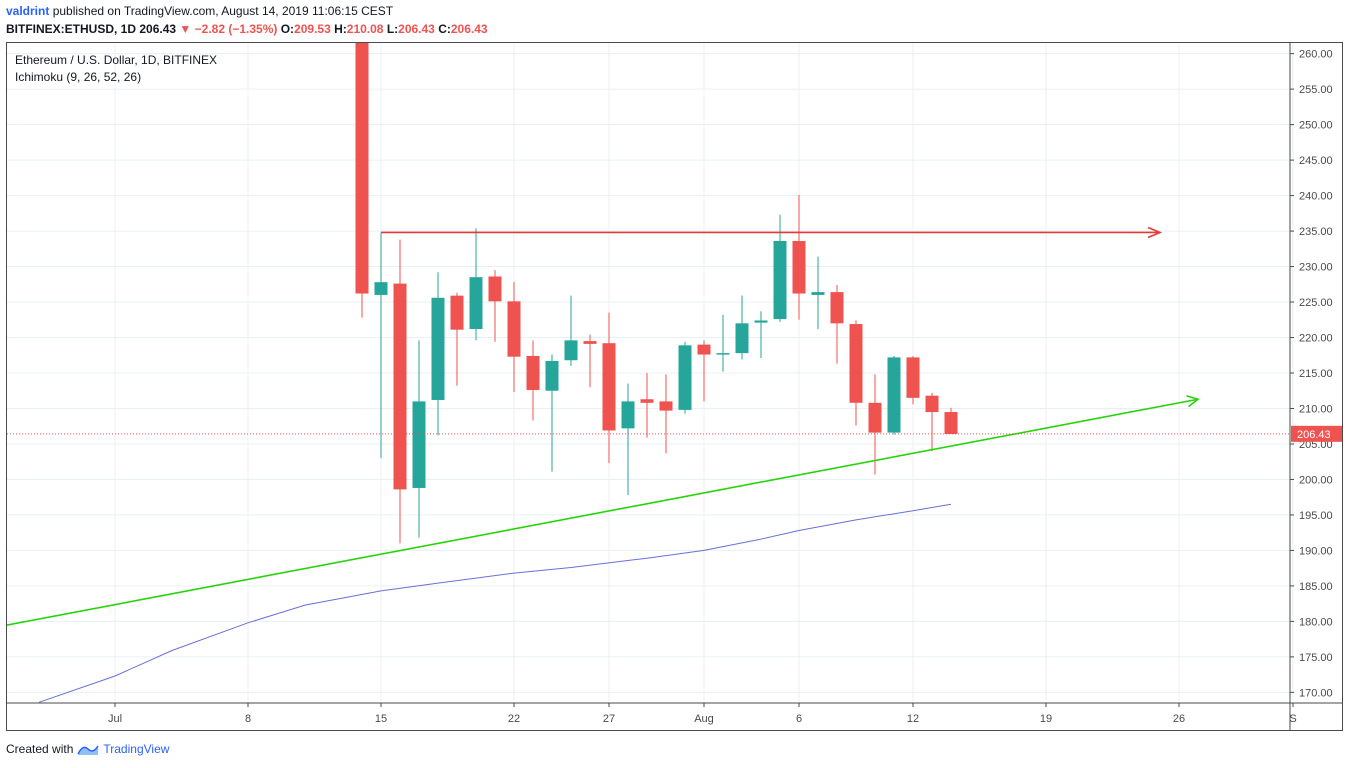  What do you see at coordinates (799, 719) in the screenshot?
I see `x-tick-label: 6` at bounding box center [799, 719].